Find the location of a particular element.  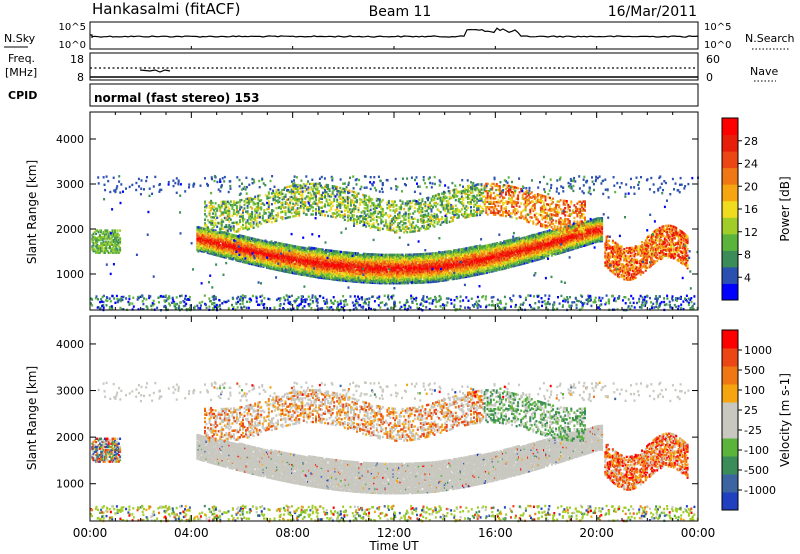

freq-left-tick-top: 18 is located at coordinates (77, 59).